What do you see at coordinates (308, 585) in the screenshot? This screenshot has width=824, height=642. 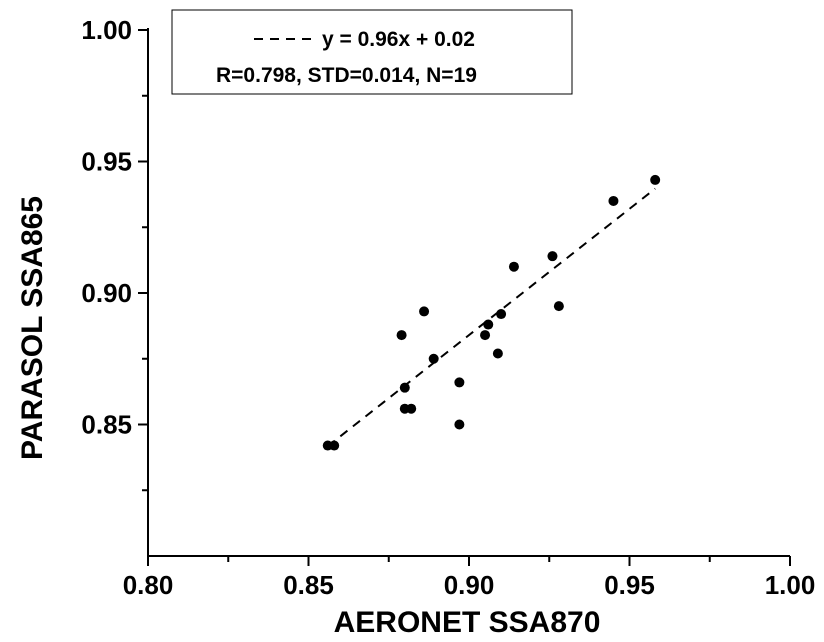 I see `x-tick-label: 0.85` at bounding box center [308, 585].